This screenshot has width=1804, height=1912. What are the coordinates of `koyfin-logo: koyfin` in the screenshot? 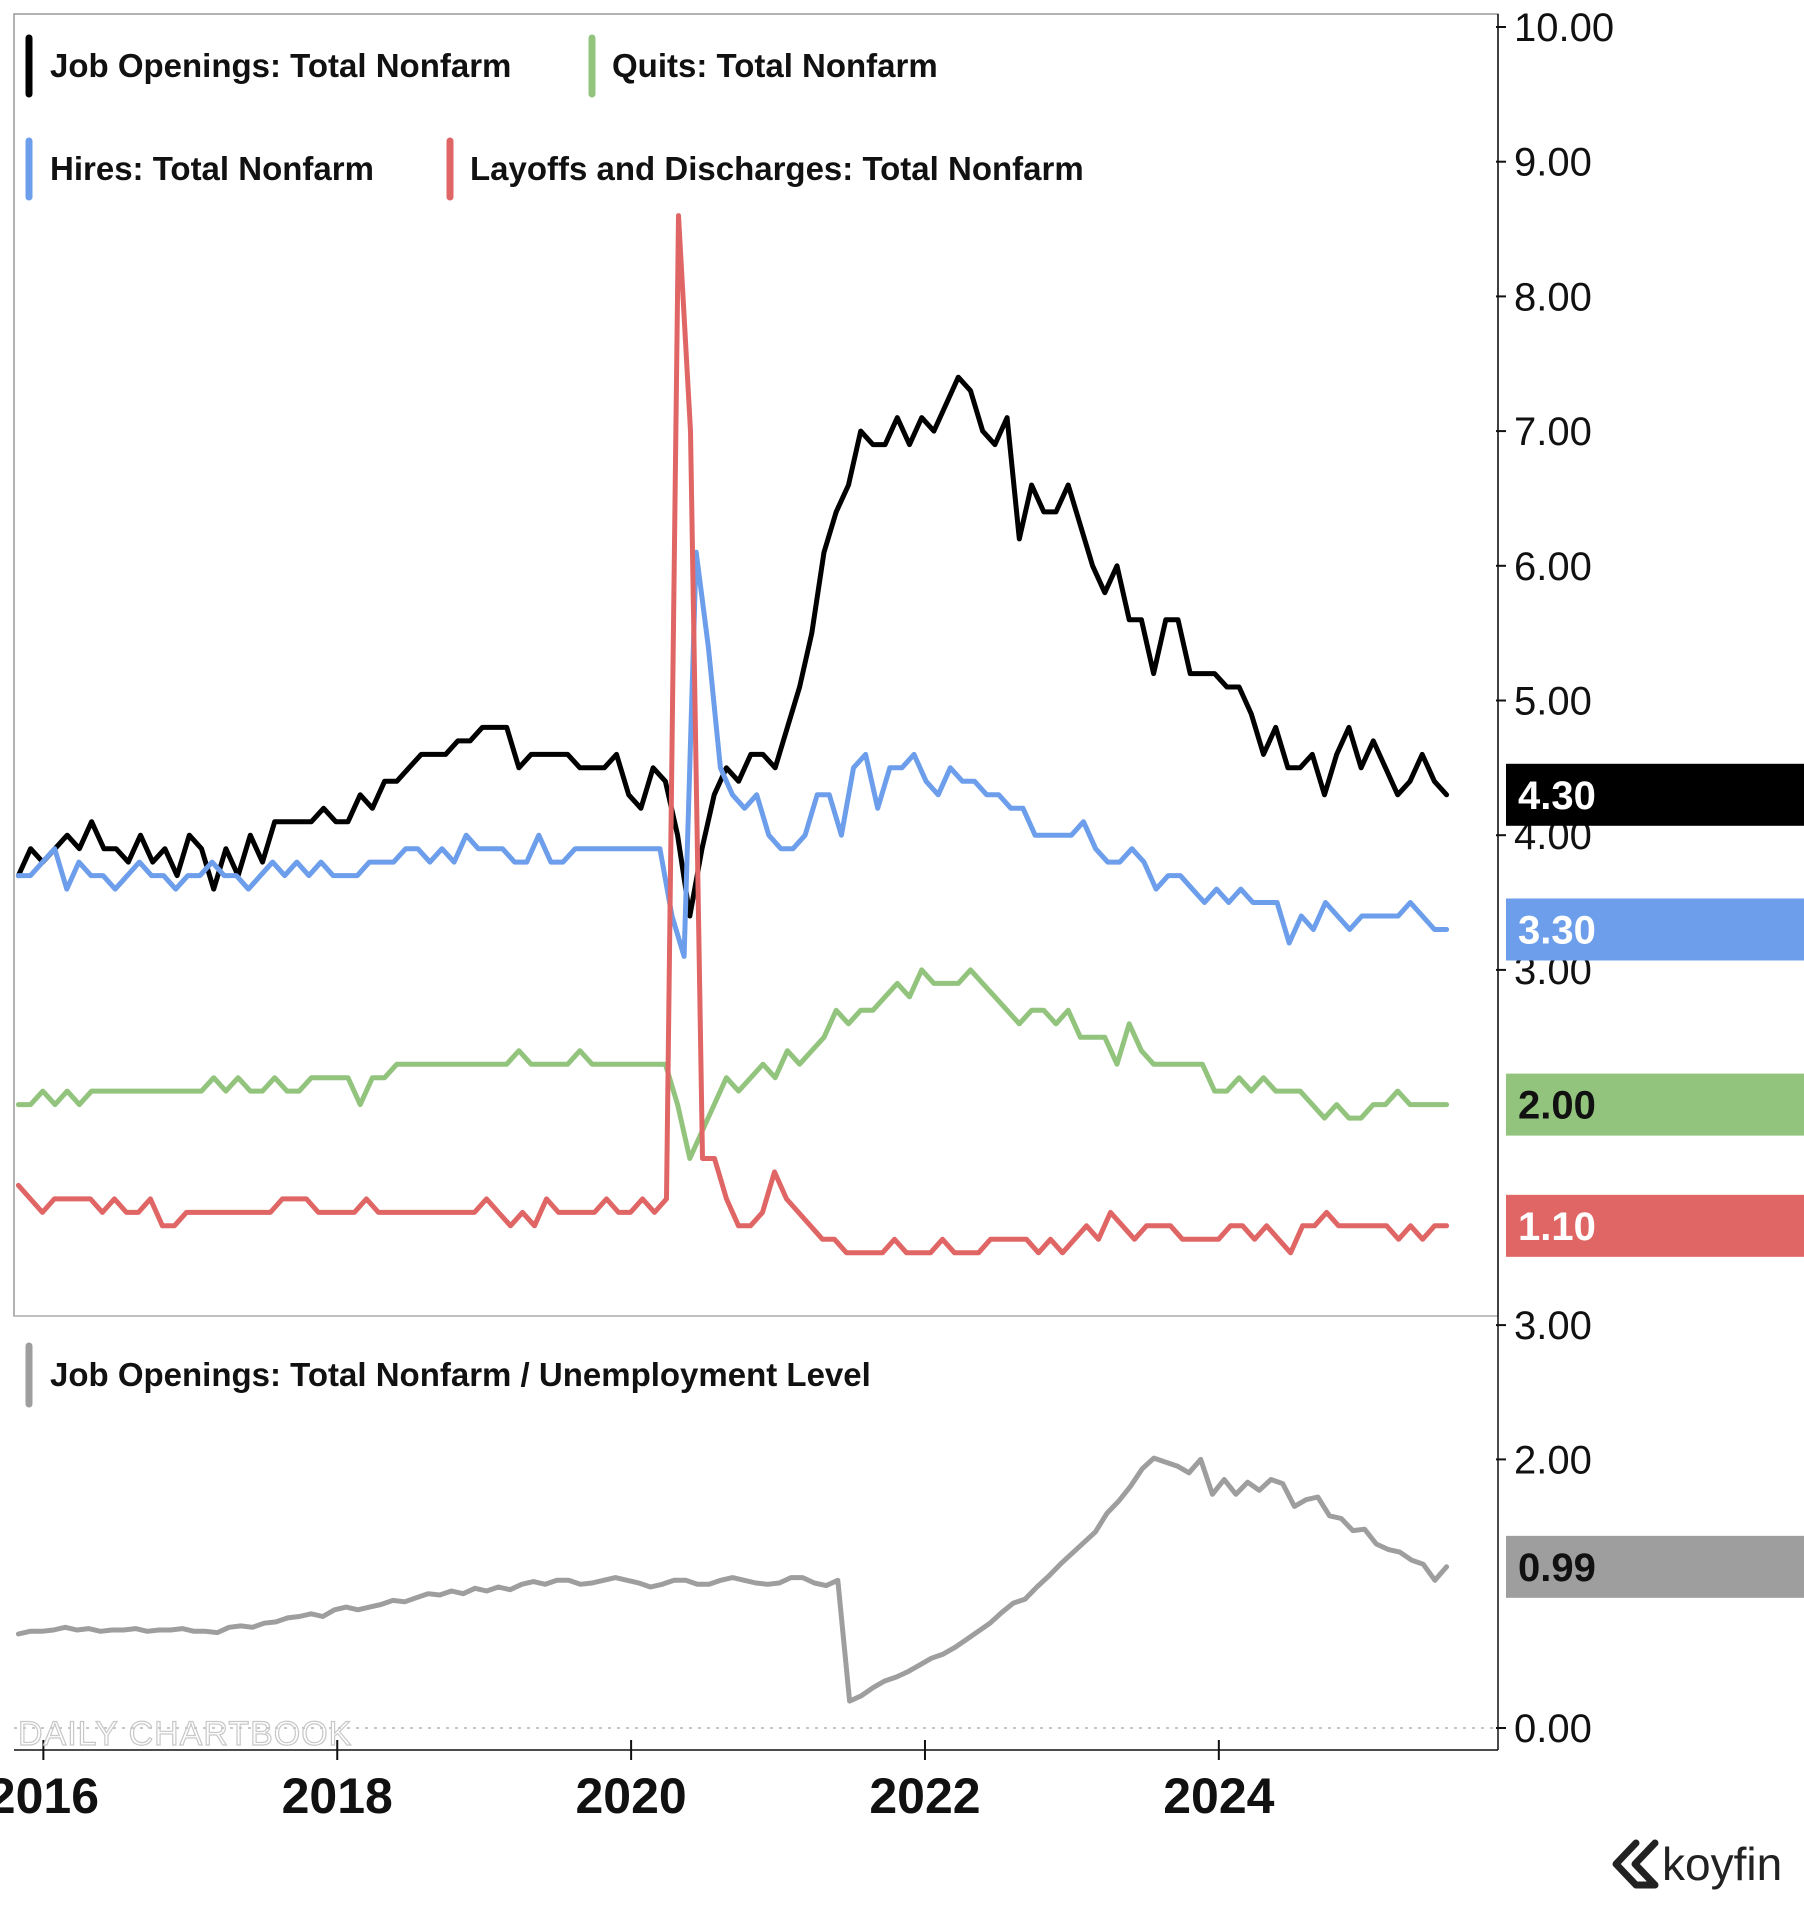 It's located at (1697, 1864).